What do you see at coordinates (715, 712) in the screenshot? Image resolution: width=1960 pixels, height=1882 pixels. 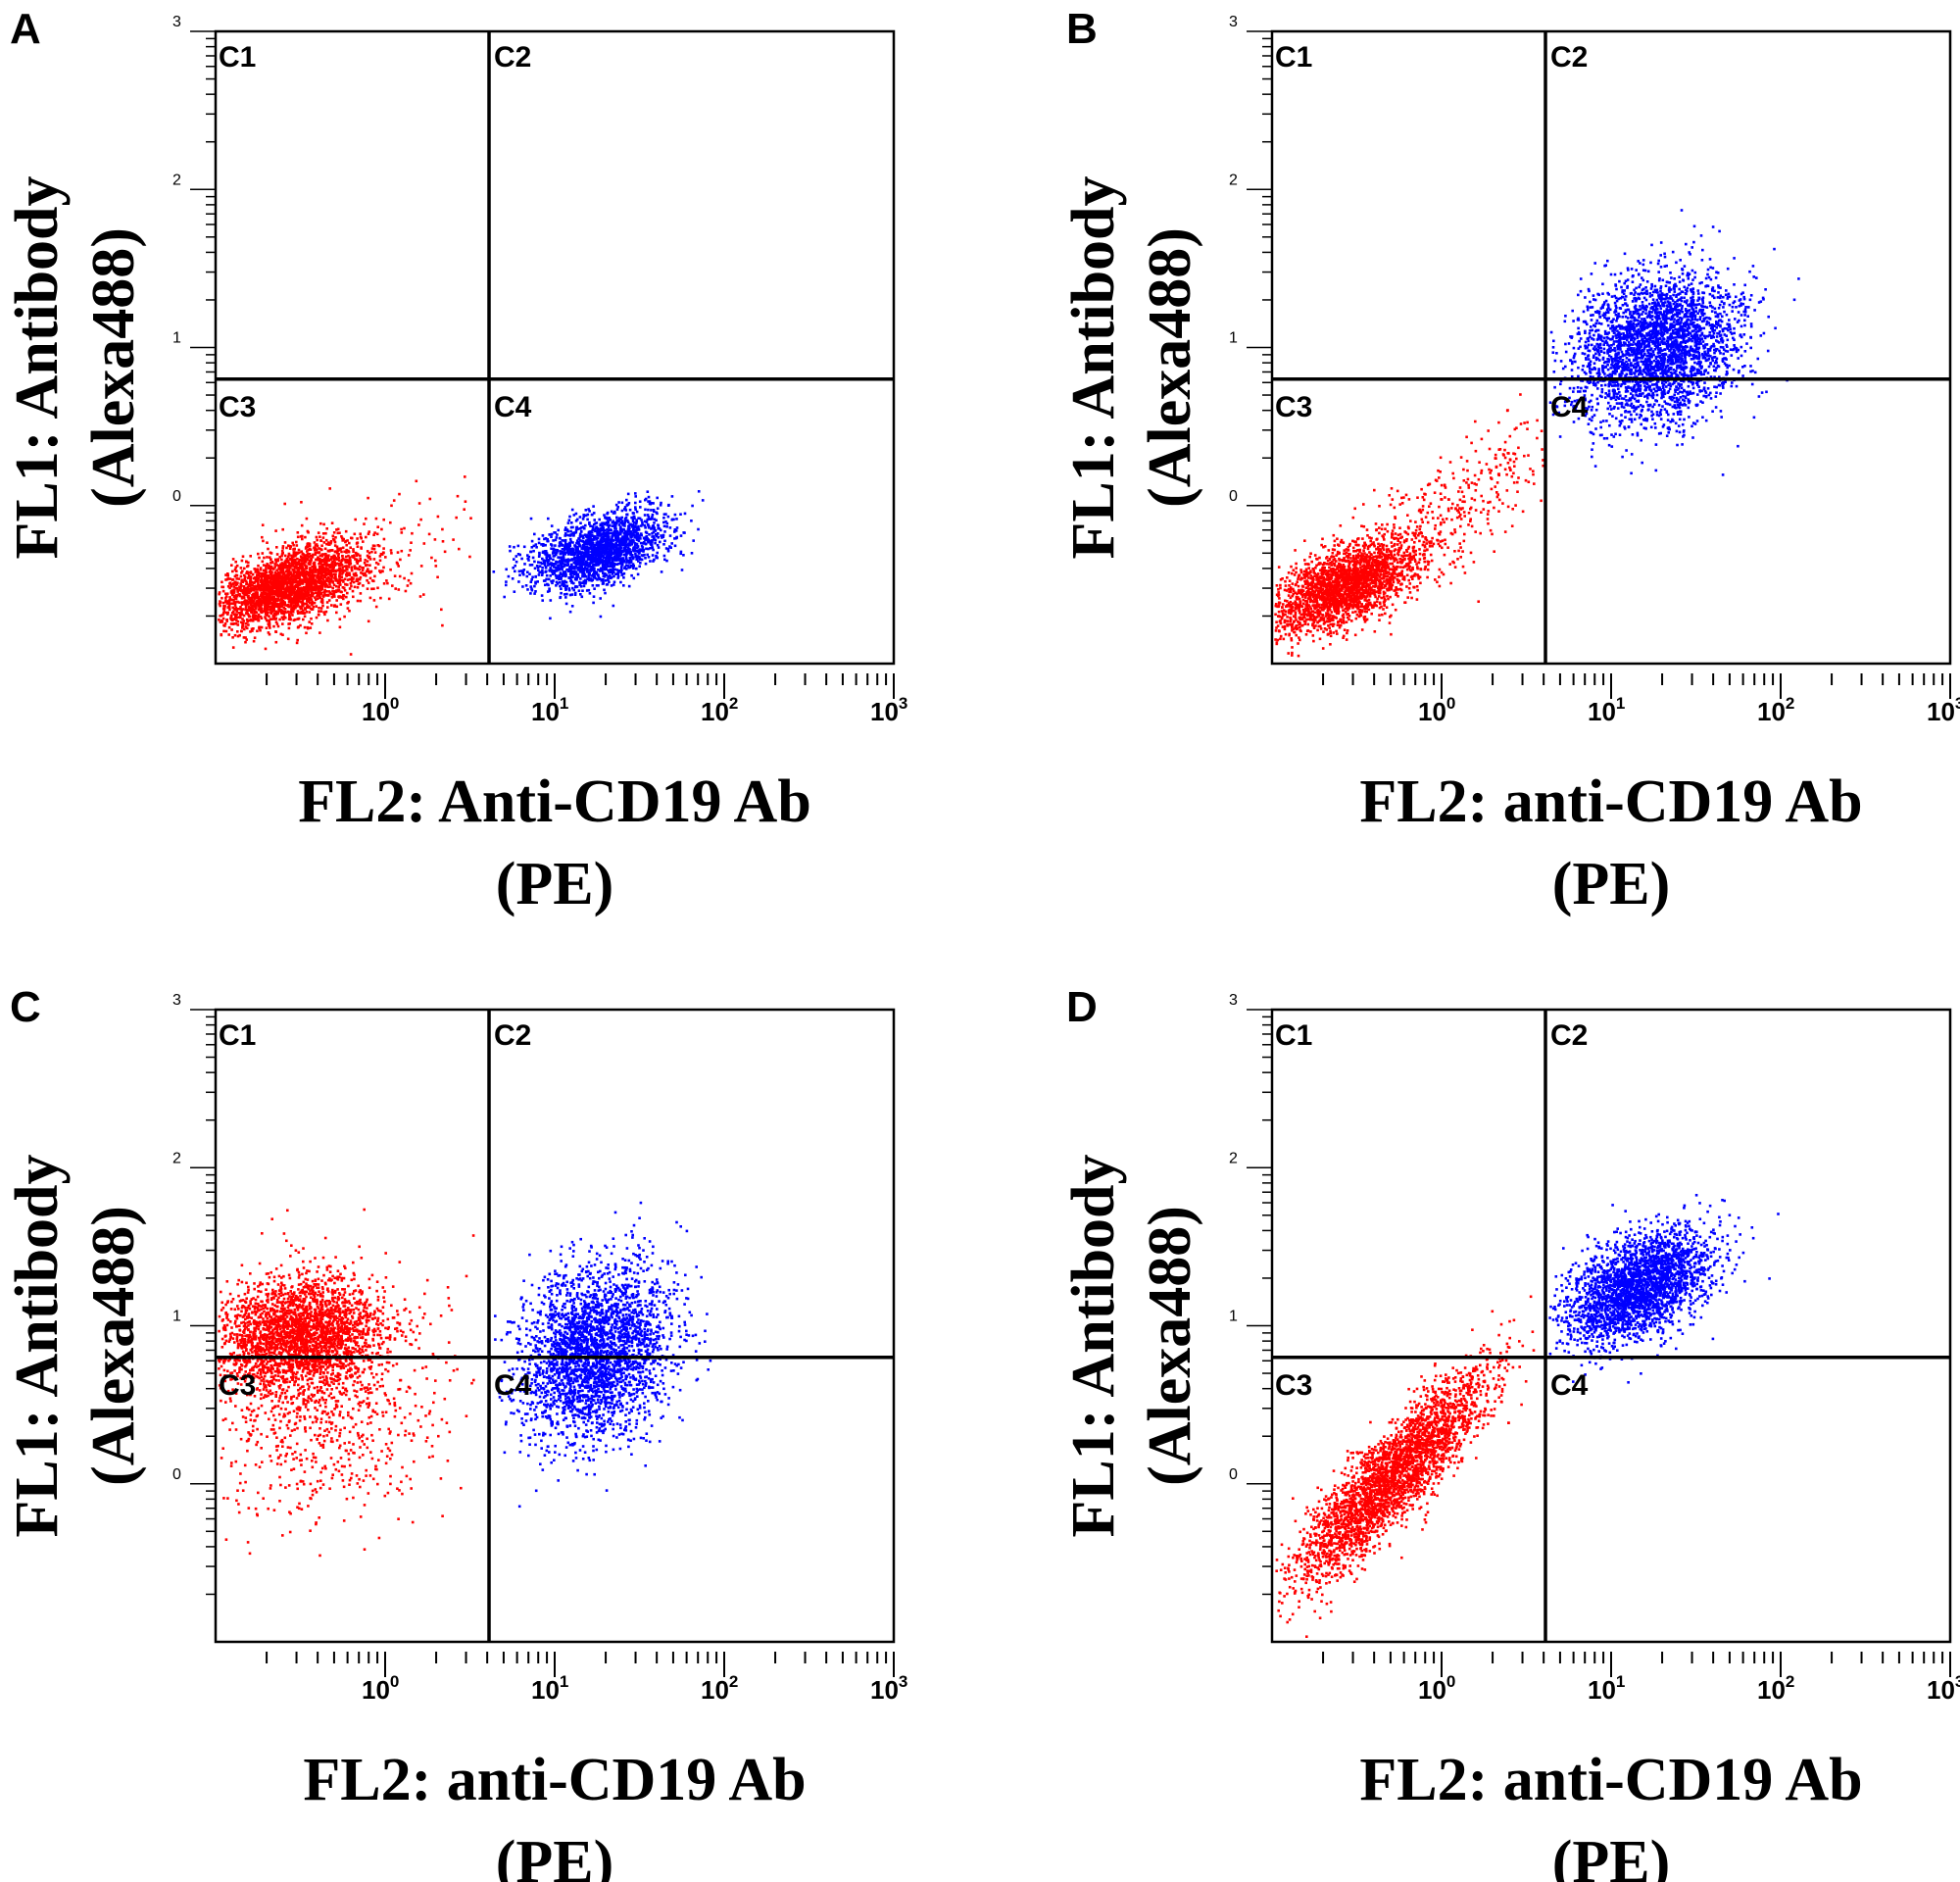 I see `x-tick-base: 10` at bounding box center [715, 712].